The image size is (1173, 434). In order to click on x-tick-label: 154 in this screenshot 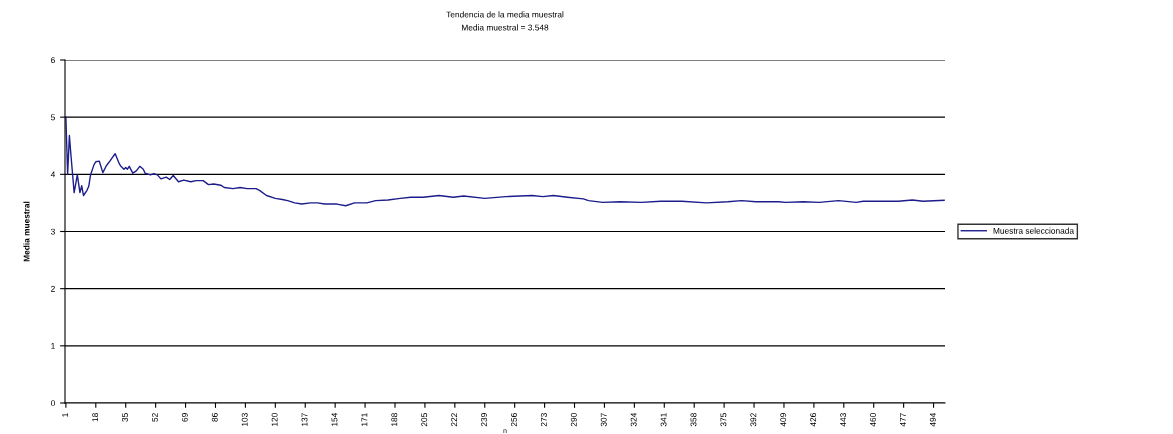, I will do `click(334, 419)`.